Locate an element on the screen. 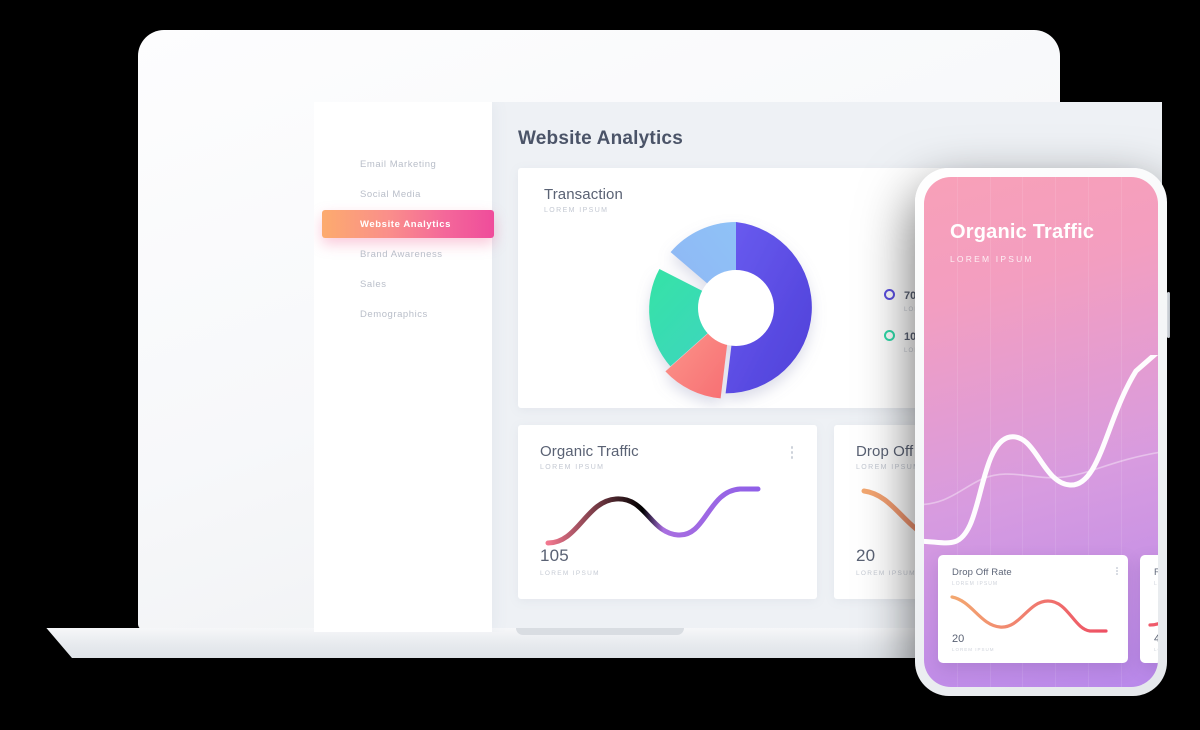  phone-title: Organic Traffic is located at coordinates (1022, 232).